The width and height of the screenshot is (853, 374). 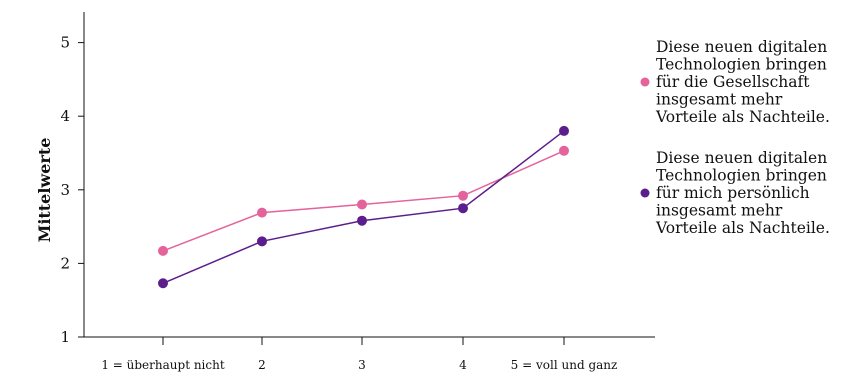 I want to click on x-tick-label: 3, so click(x=362, y=365).